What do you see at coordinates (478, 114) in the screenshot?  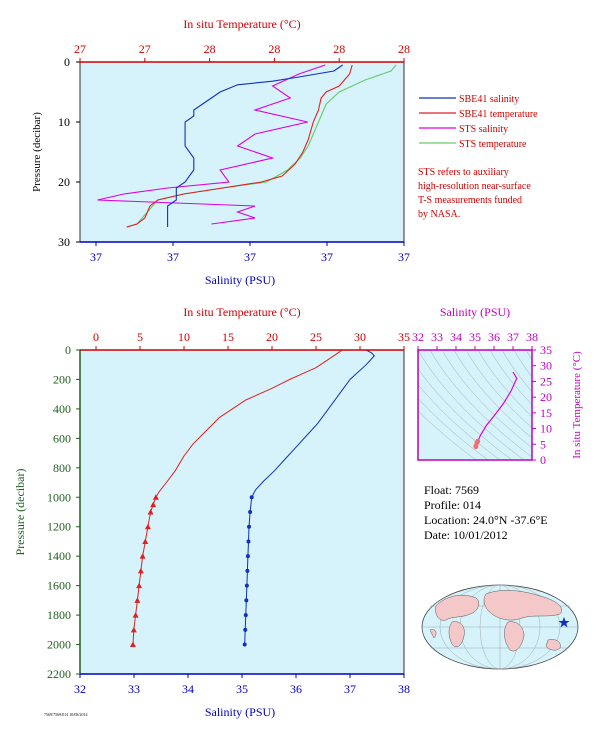 I see `legend-item-sbe41-temperature: SBE41 temperature` at bounding box center [478, 114].